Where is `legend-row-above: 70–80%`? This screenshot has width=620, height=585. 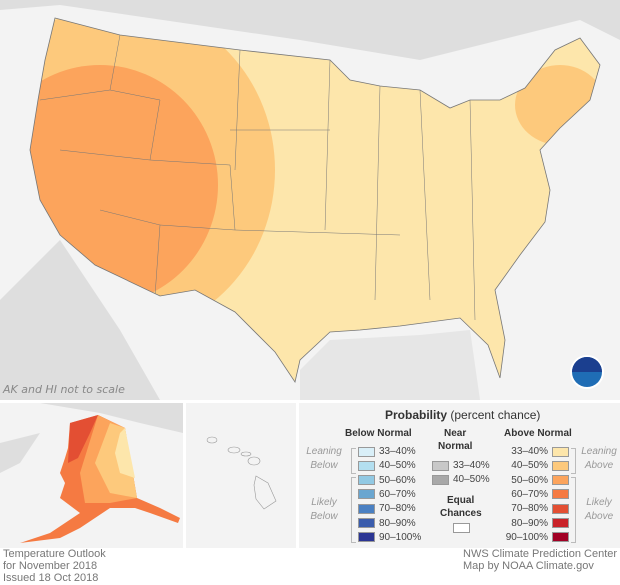
legend-row-above: 70–80% is located at coordinates (540, 508).